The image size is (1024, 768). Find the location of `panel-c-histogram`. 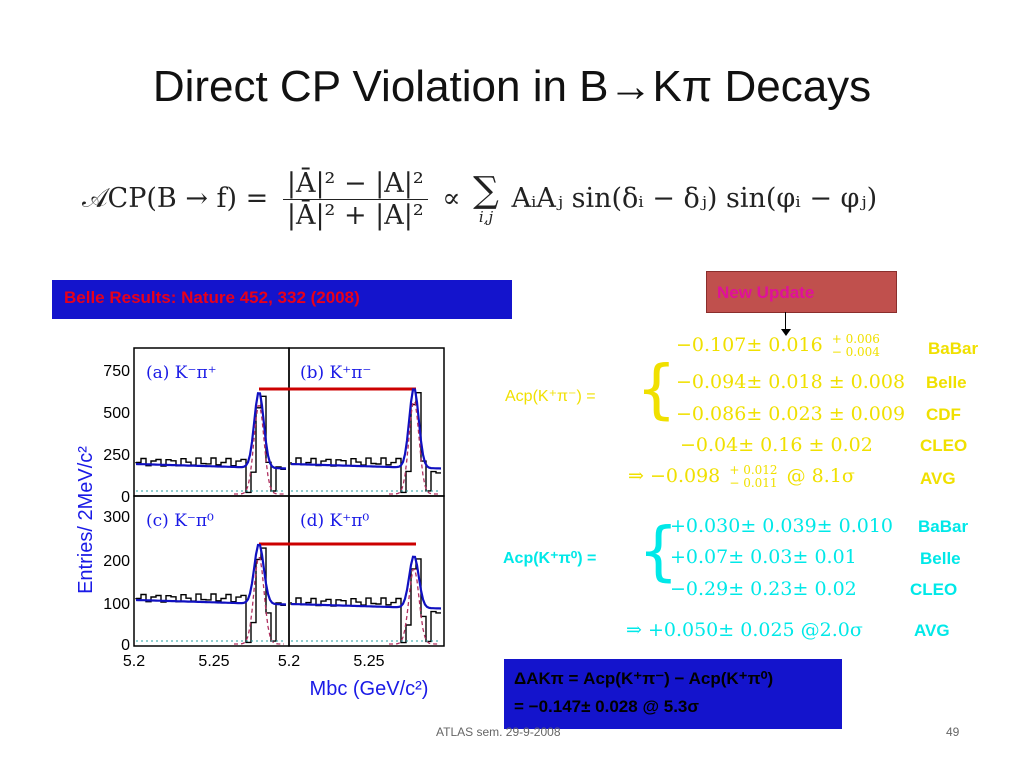

panel-c-histogram is located at coordinates (210, 595).